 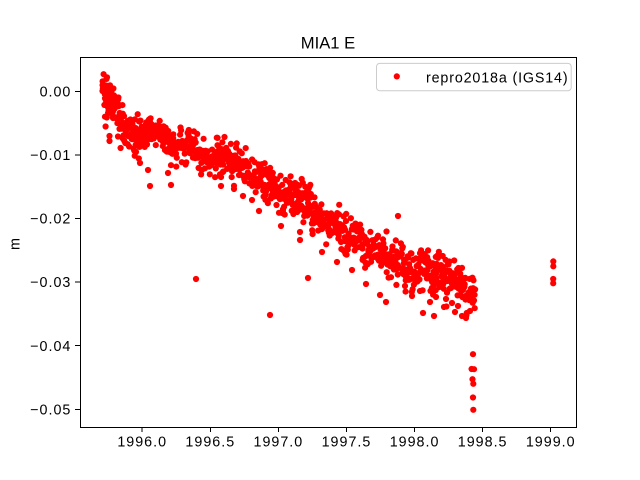 I want to click on svg-text: 1996.5, so click(x=210, y=443).